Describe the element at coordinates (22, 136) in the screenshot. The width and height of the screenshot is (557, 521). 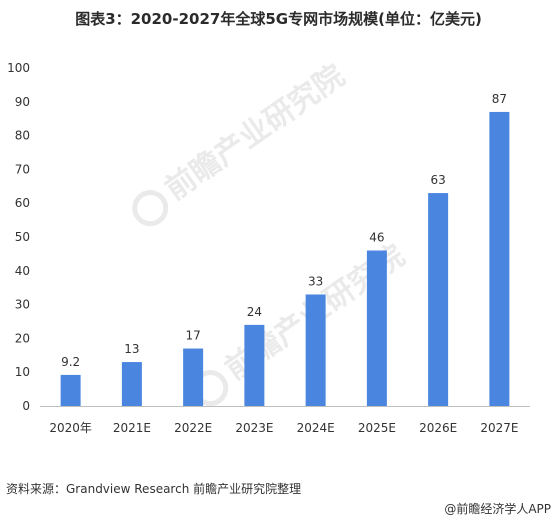
I see `y-tick-label: 80` at that location.